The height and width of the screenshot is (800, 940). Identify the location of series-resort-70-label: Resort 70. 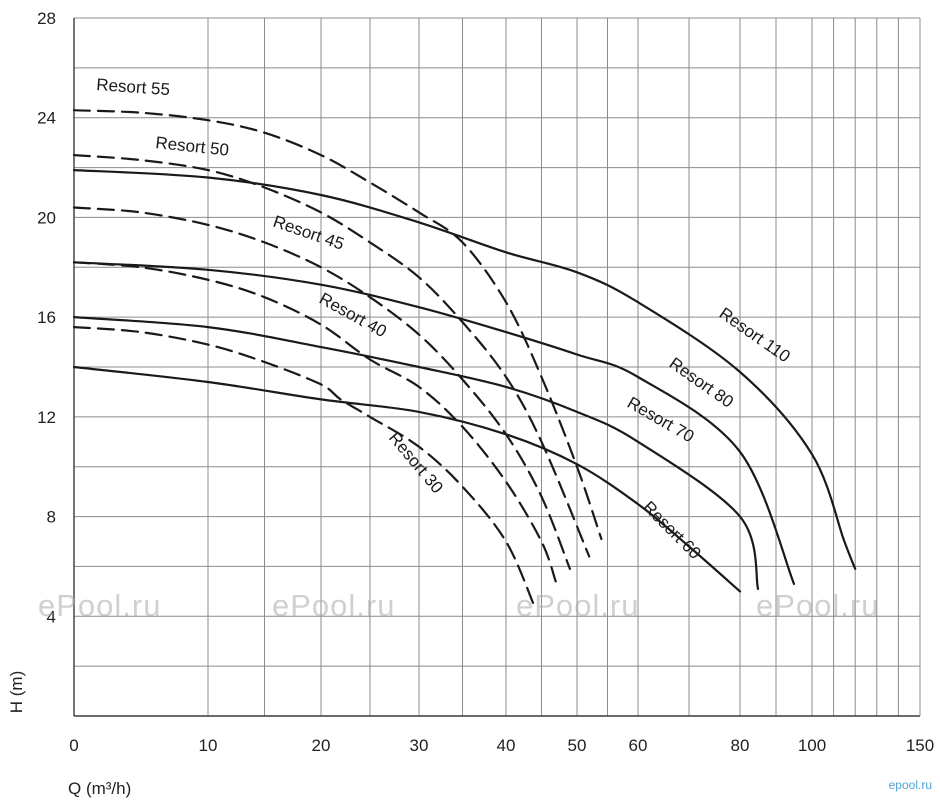
(660, 419).